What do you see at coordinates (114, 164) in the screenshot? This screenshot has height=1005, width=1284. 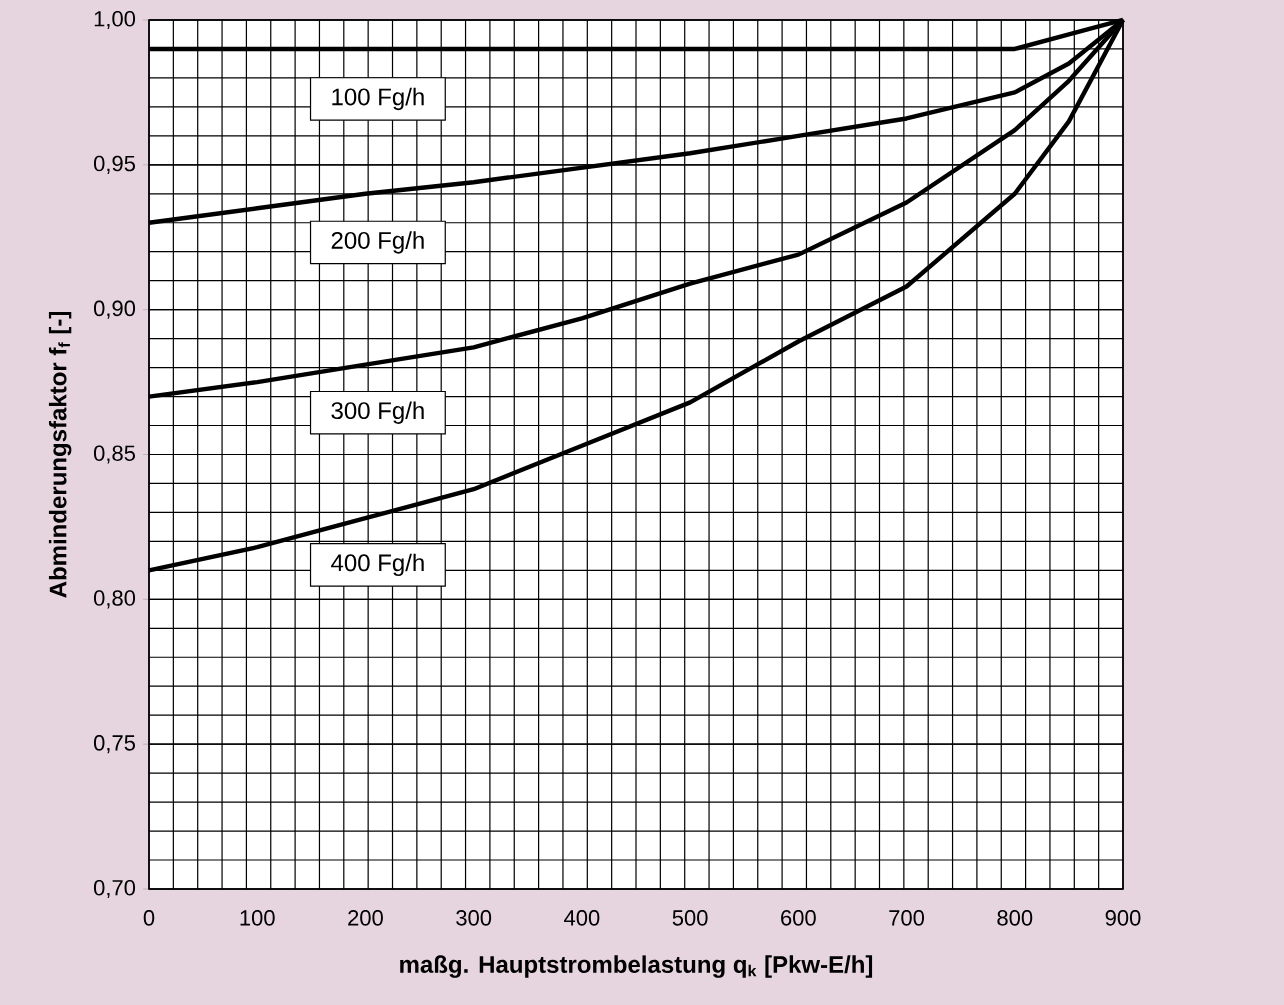 I see `y-tick-label: 0,95` at bounding box center [114, 164].